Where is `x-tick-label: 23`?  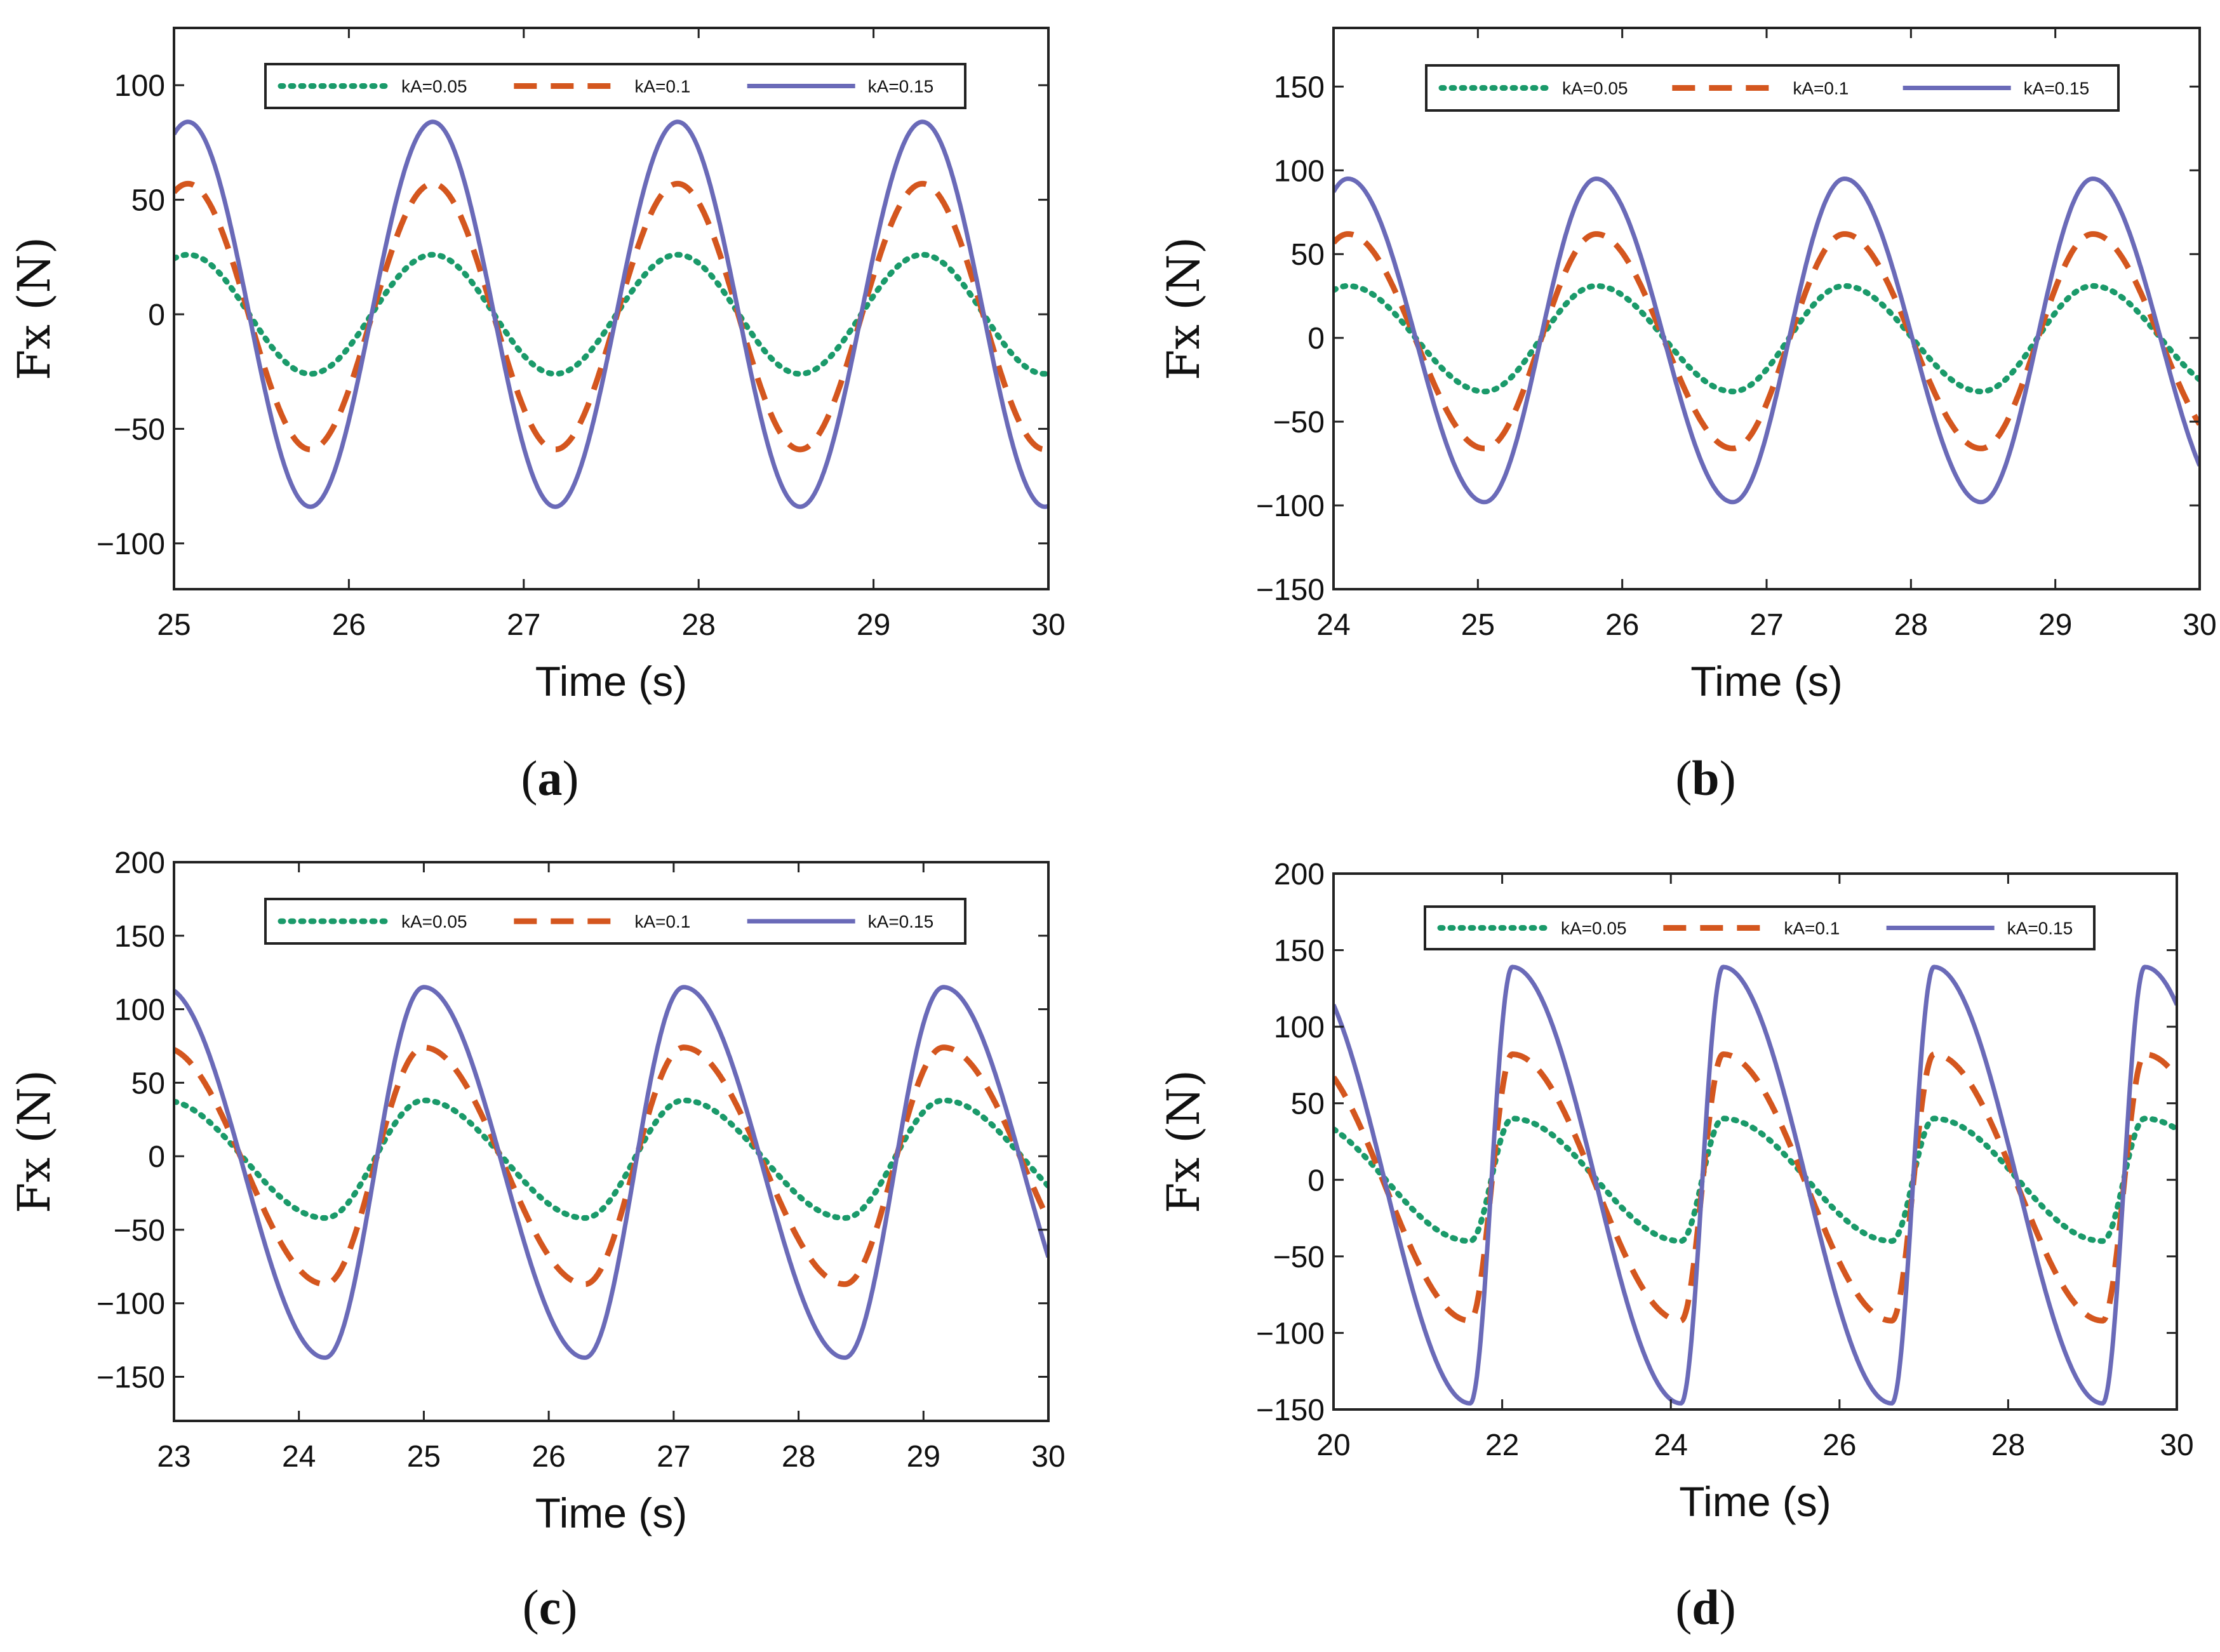
x-tick-label: 23 is located at coordinates (174, 1457).